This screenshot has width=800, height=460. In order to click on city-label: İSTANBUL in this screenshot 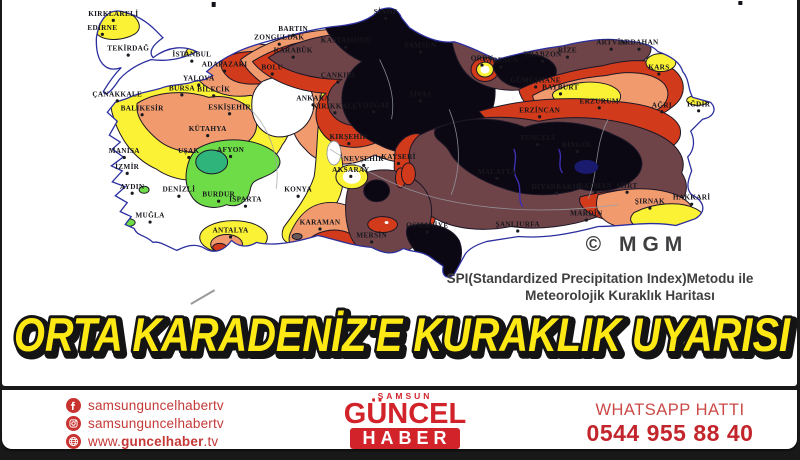, I will do `click(191, 54)`.